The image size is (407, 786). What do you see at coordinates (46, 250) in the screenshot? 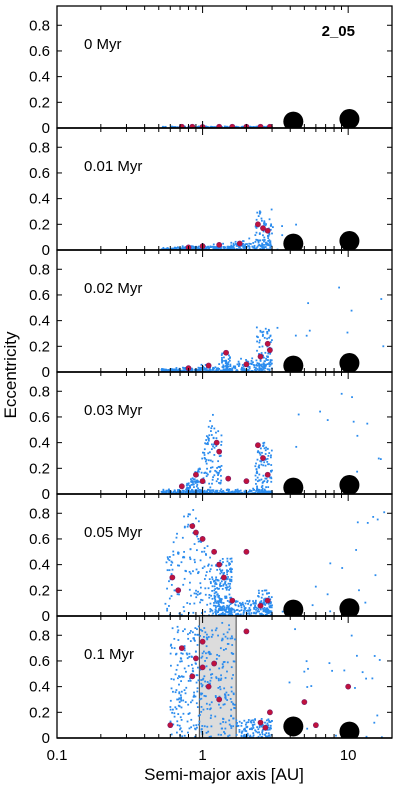
I see `y-tick-label: 0` at bounding box center [46, 250].